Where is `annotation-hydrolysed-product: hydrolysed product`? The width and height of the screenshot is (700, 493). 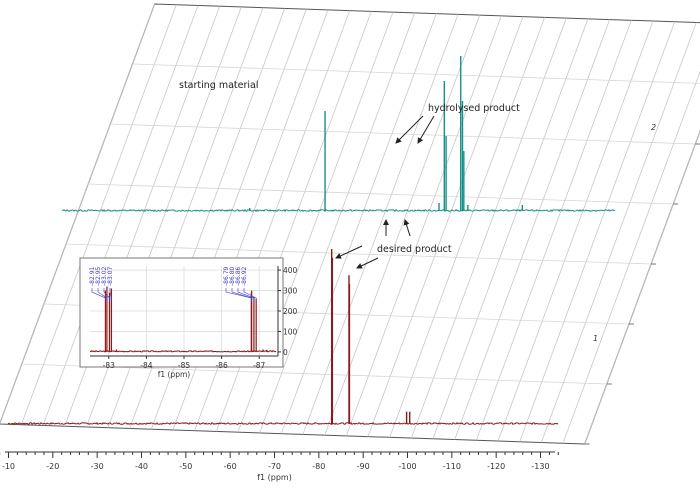 annotation-hydrolysed-product: hydrolysed product is located at coordinates (474, 108).